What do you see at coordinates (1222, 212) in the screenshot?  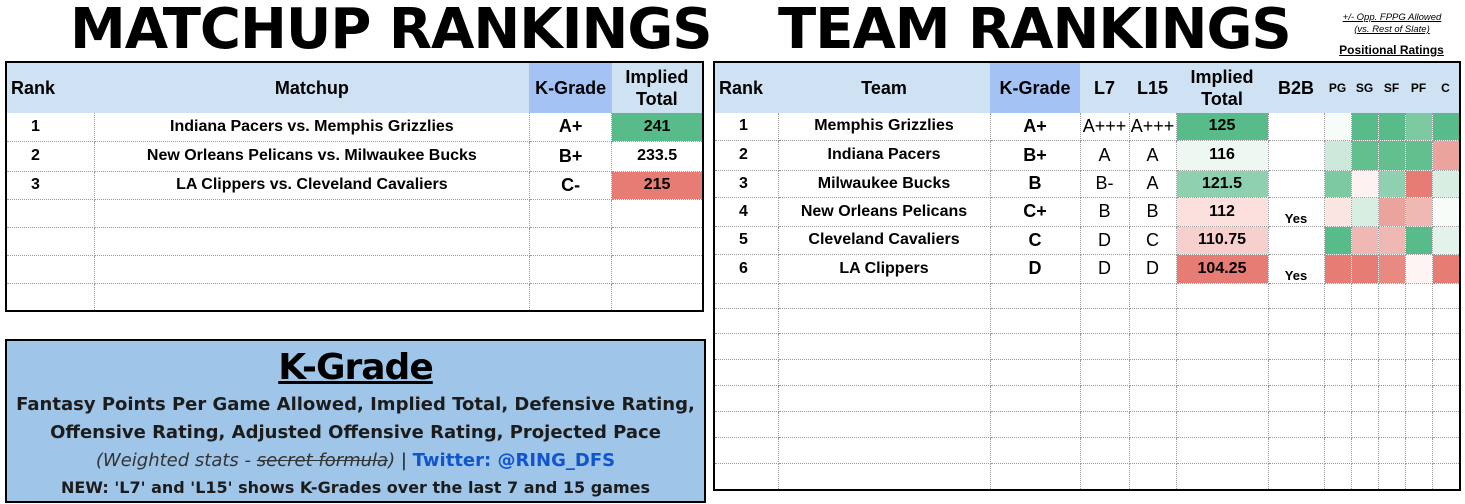 I see `team-implied-cell: 112` at bounding box center [1222, 212].